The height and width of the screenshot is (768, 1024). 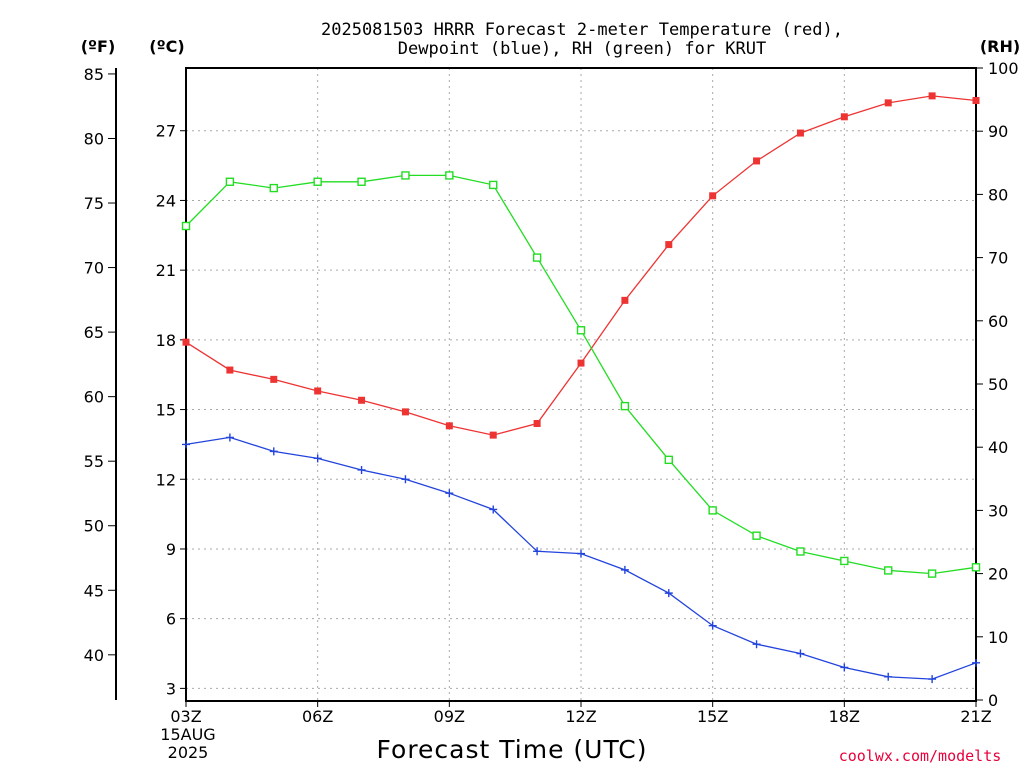 I want to click on rh-tick-label: 40, so click(x=998, y=447).